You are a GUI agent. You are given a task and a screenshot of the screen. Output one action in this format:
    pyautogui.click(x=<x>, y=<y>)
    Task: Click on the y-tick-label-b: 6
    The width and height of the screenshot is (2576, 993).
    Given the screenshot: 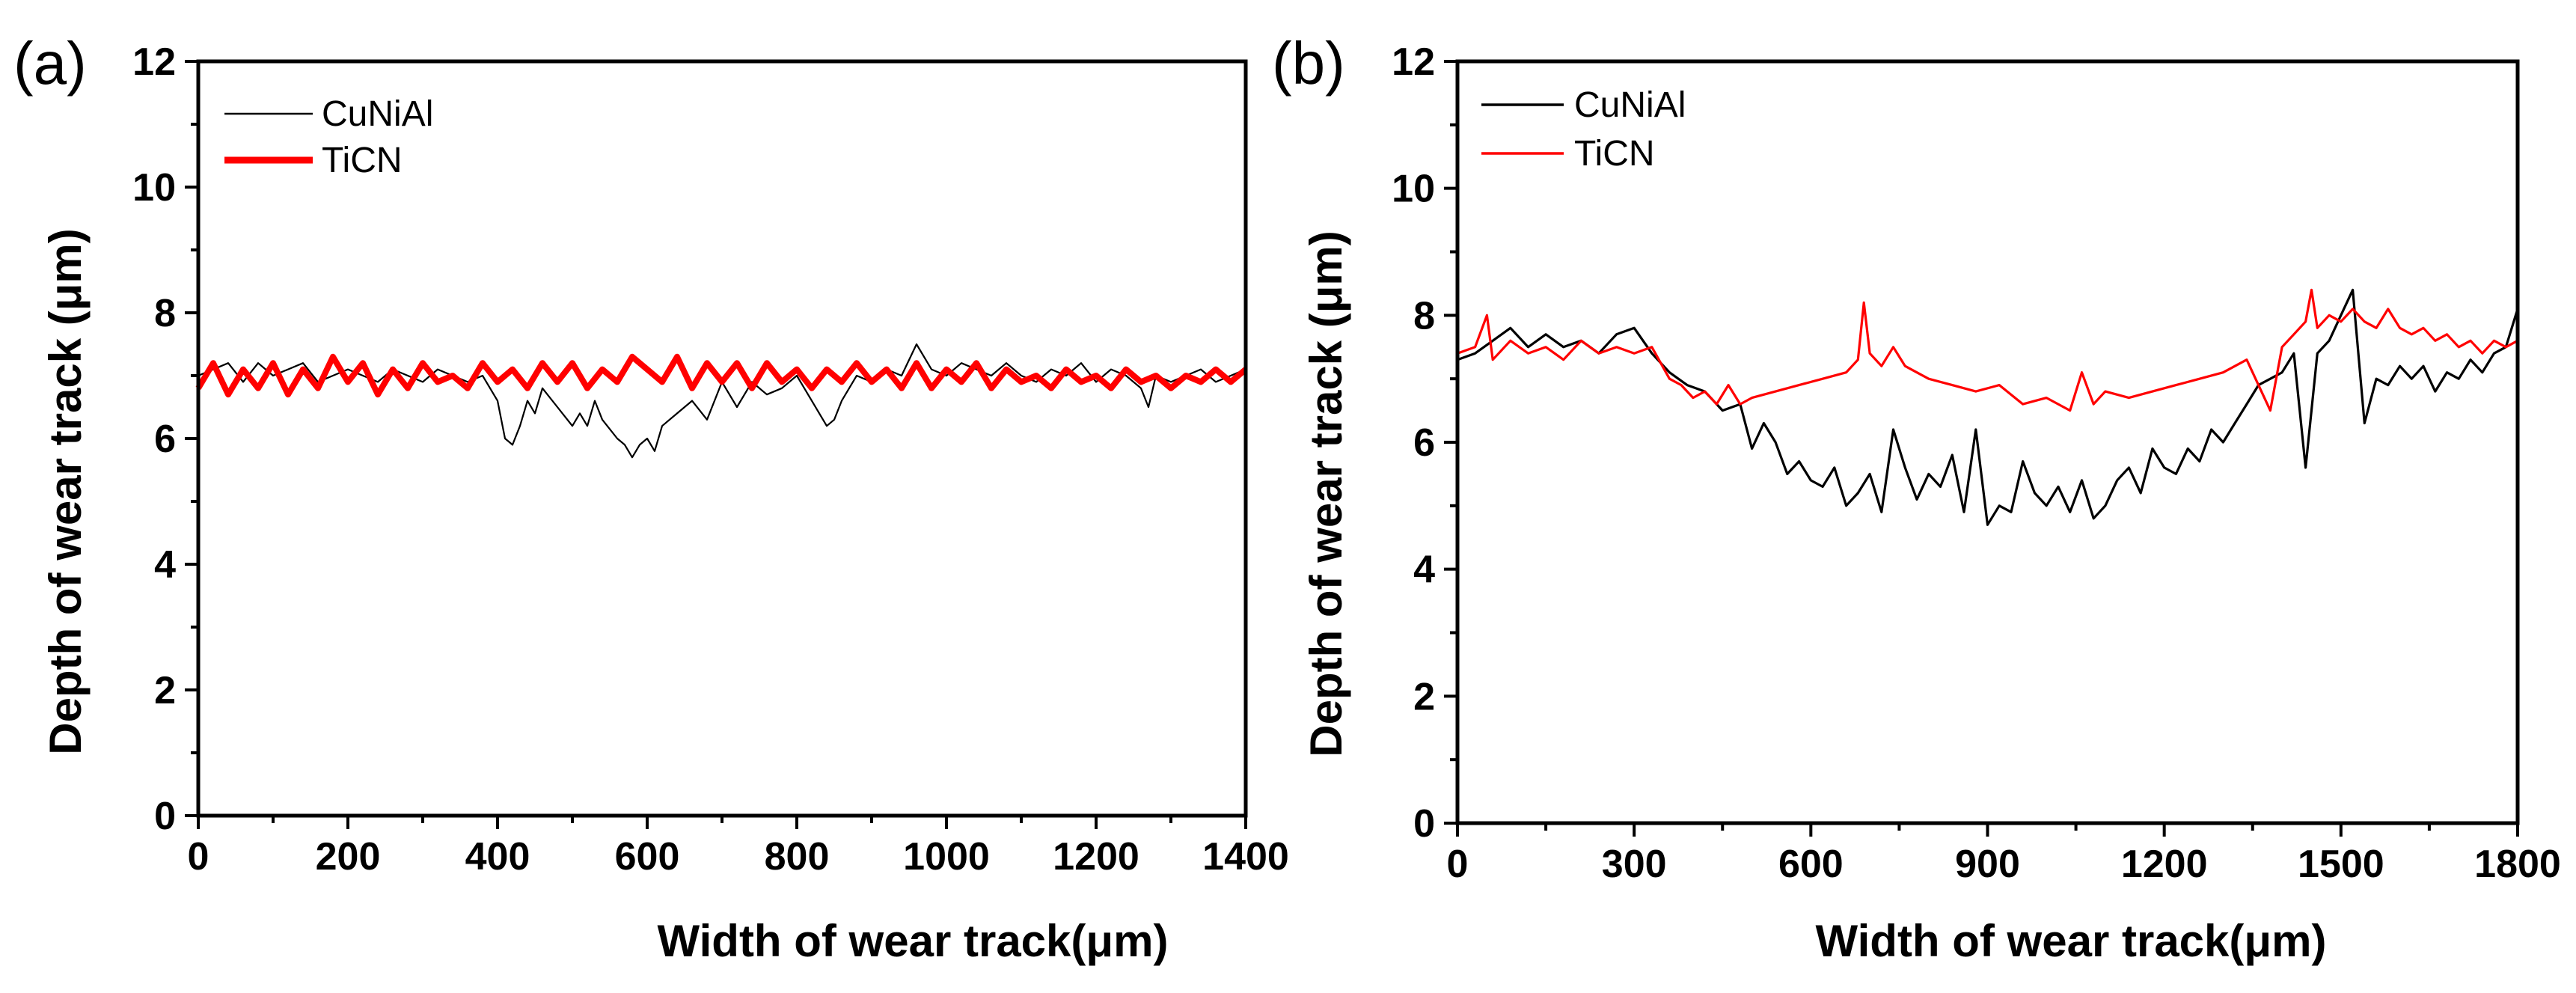 What is the action you would take?
    pyautogui.click(x=1424, y=443)
    